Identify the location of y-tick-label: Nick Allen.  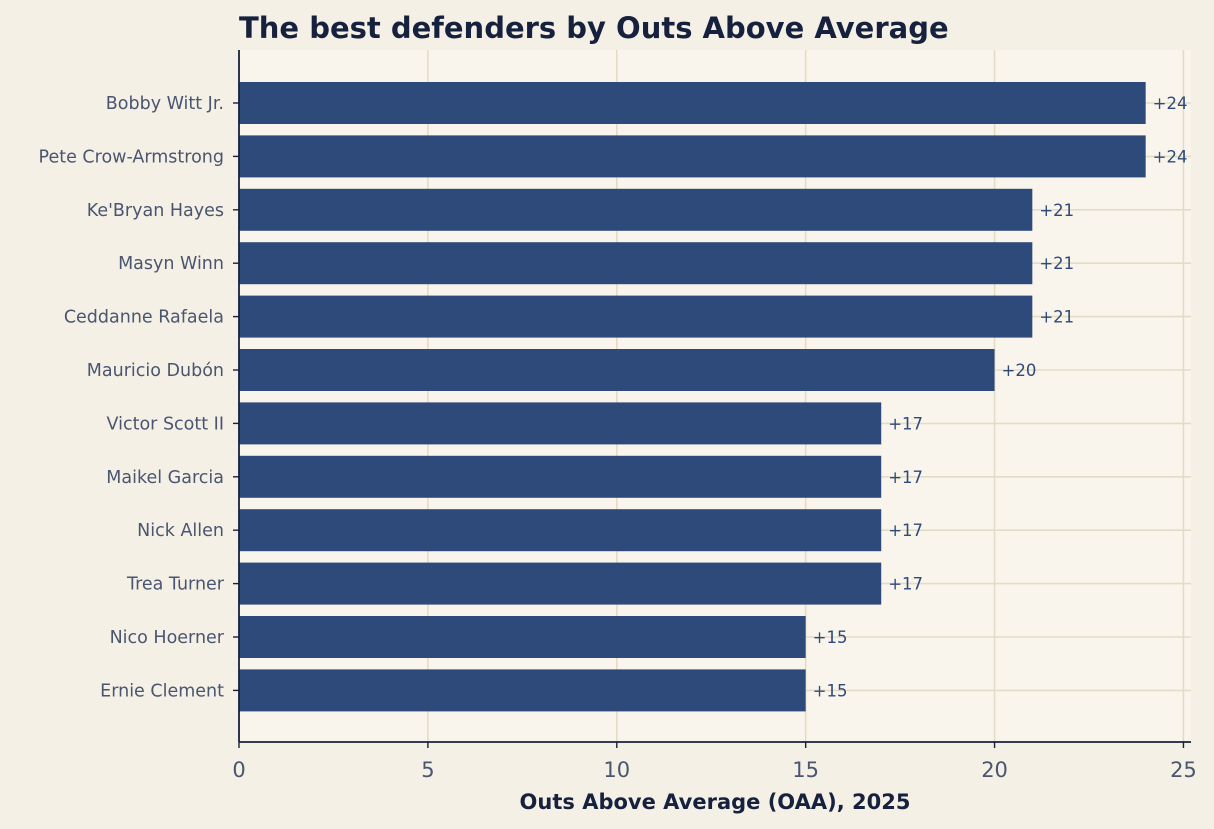
(180, 531).